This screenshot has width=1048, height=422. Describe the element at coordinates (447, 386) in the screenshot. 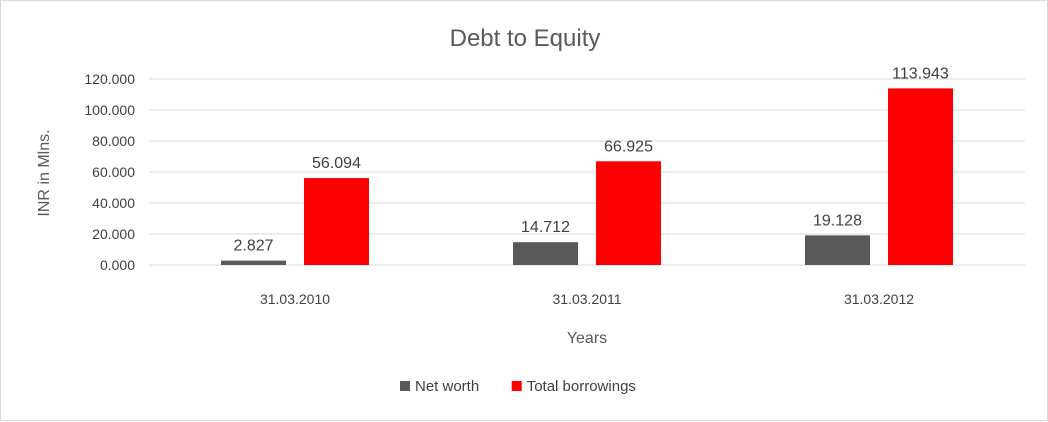

I see `legend-entry: Net worth` at that location.